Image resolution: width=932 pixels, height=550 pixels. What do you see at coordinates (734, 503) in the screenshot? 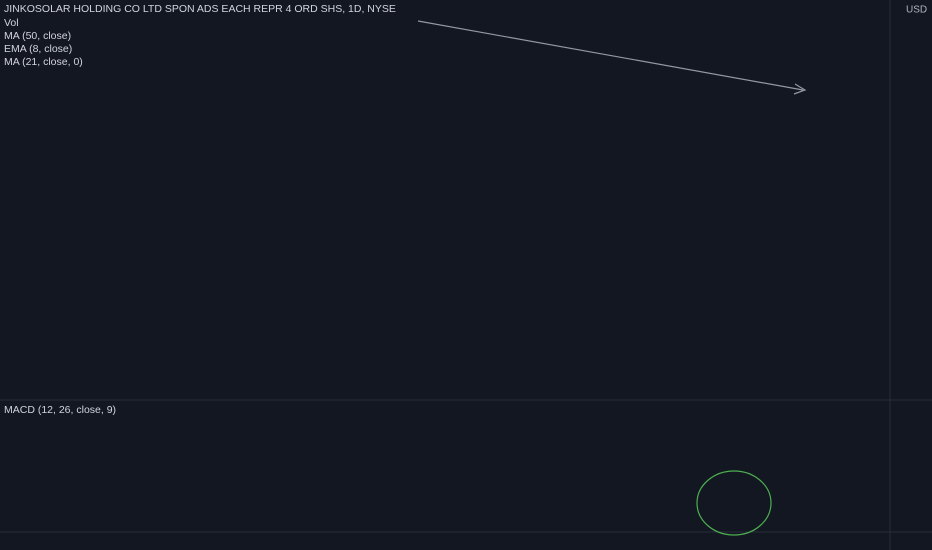
I see `highlight-ellipse` at bounding box center [734, 503].